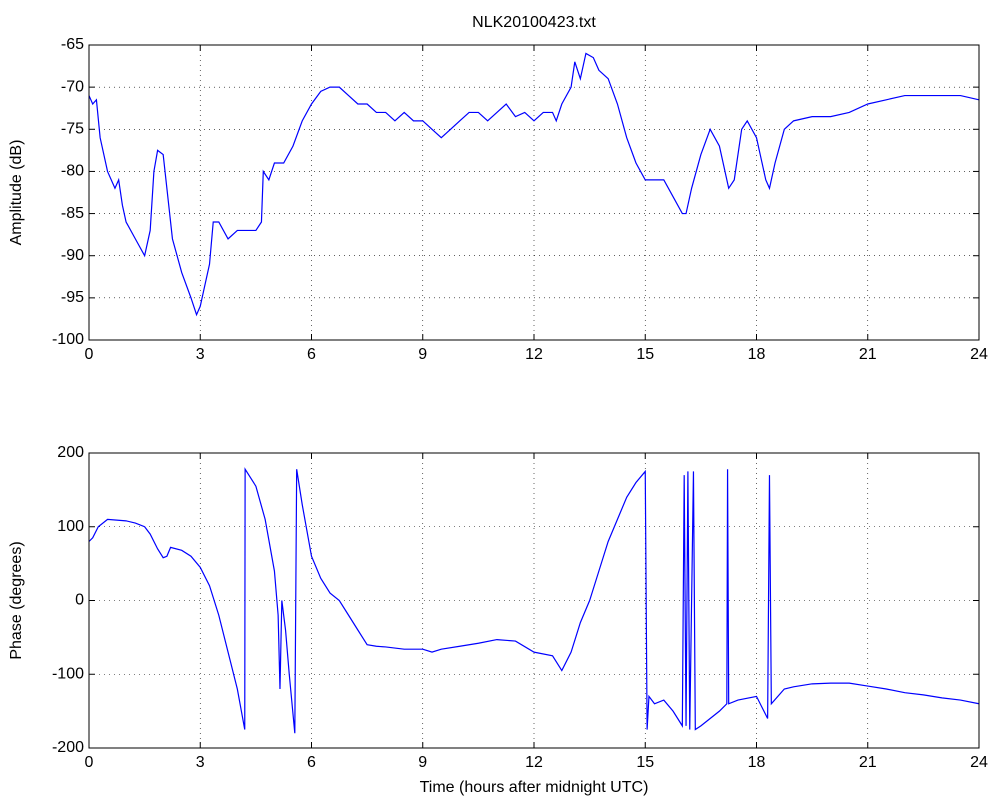  What do you see at coordinates (70, 526) in the screenshot?
I see `y-tick-label: 100` at bounding box center [70, 526].